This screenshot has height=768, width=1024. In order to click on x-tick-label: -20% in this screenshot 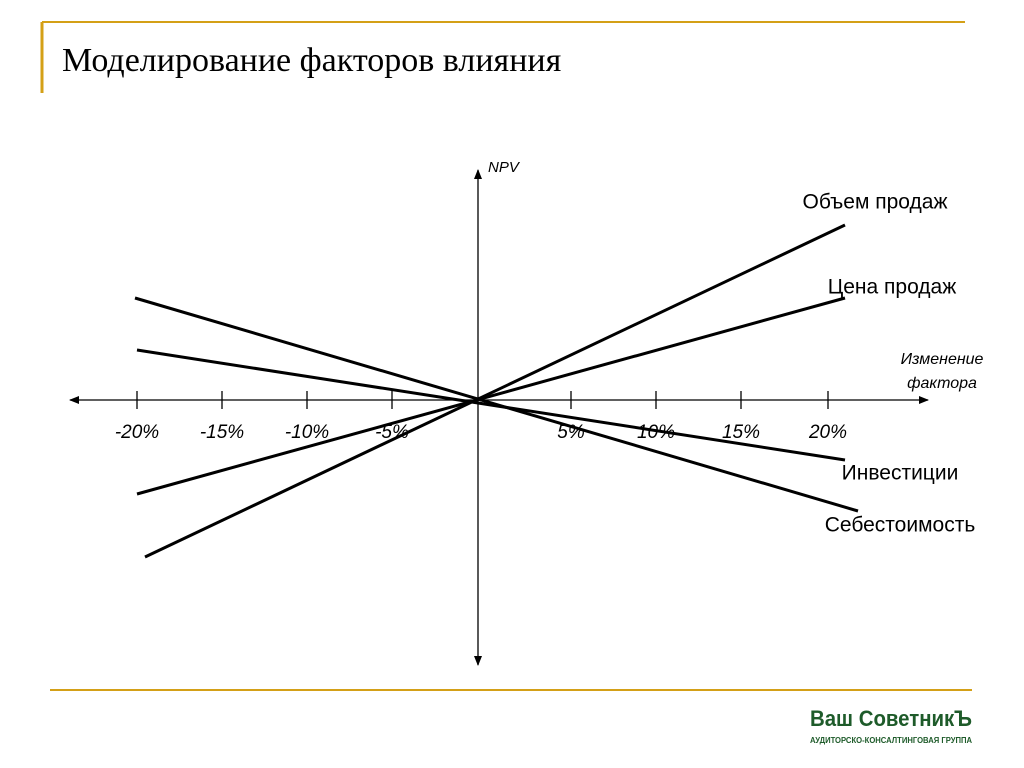, I will do `click(137, 432)`.